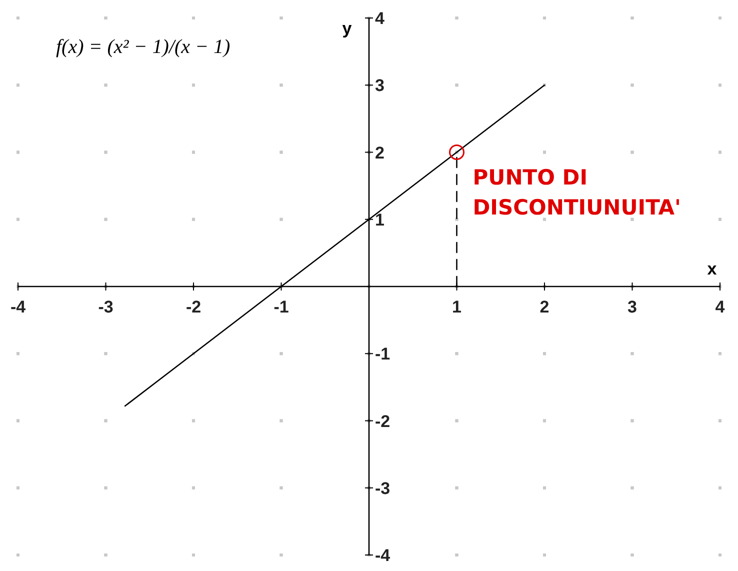 This screenshot has width=738, height=571. Describe the element at coordinates (281, 307) in the screenshot. I see `x-tick-label: -1` at that location.